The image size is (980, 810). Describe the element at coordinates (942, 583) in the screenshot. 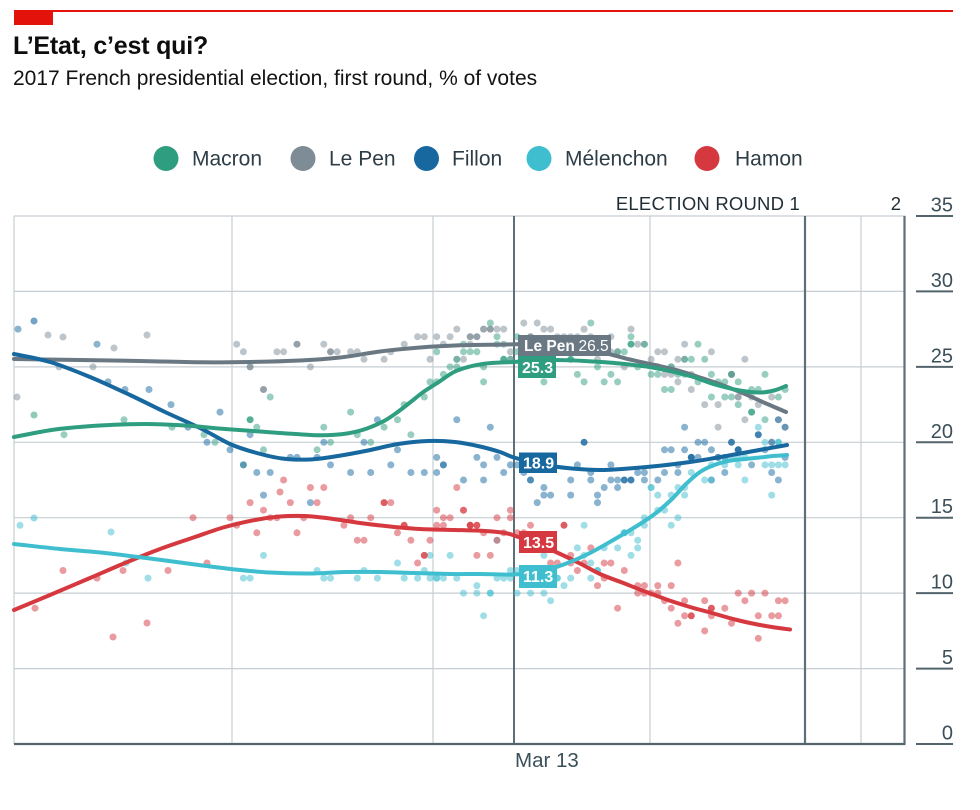

I see `svg-text: 10` at that location.